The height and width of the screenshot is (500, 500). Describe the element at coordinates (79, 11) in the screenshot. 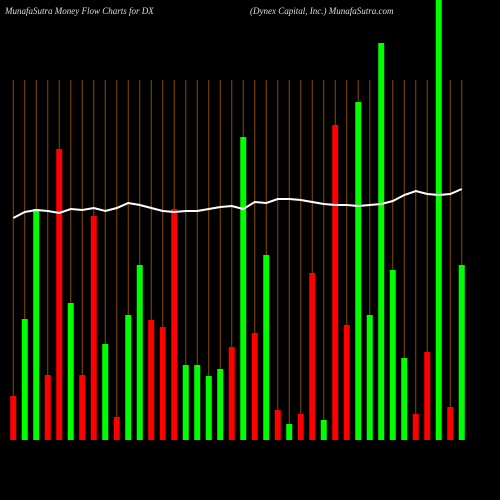

I see `chart-title: MunafaSutra Money Flow Charts for DX` at that location.